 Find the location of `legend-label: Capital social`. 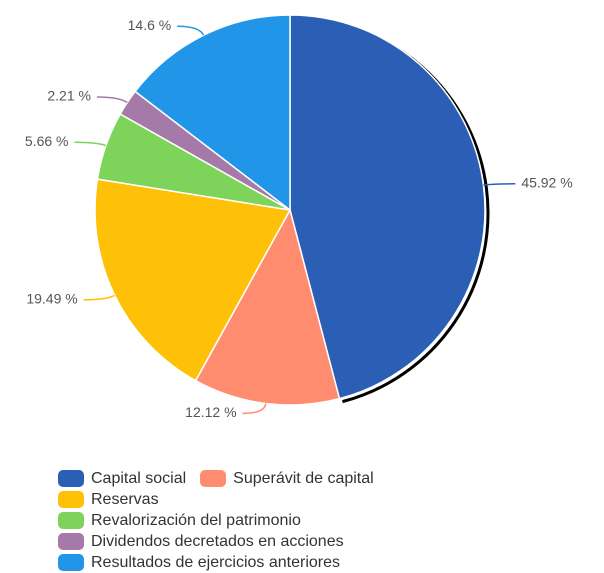

legend-label: Capital social is located at coordinates (139, 478).